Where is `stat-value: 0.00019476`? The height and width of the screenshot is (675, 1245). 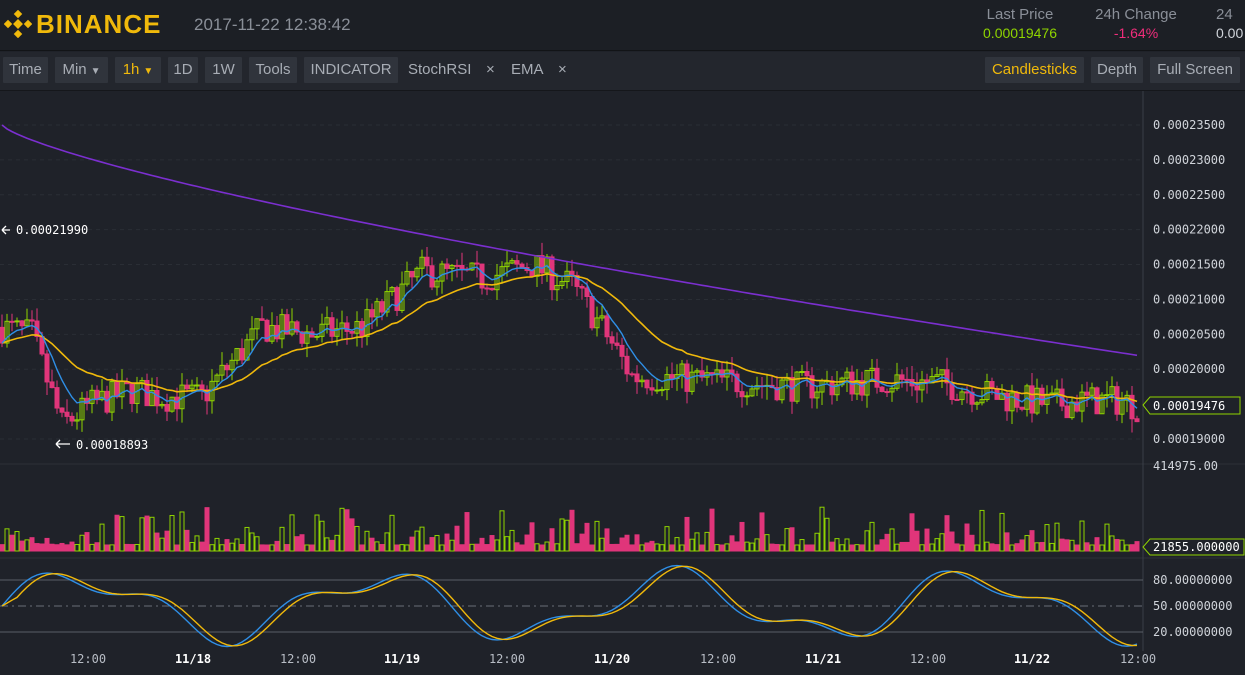
stat-value: 0.00019476 is located at coordinates (1020, 33).